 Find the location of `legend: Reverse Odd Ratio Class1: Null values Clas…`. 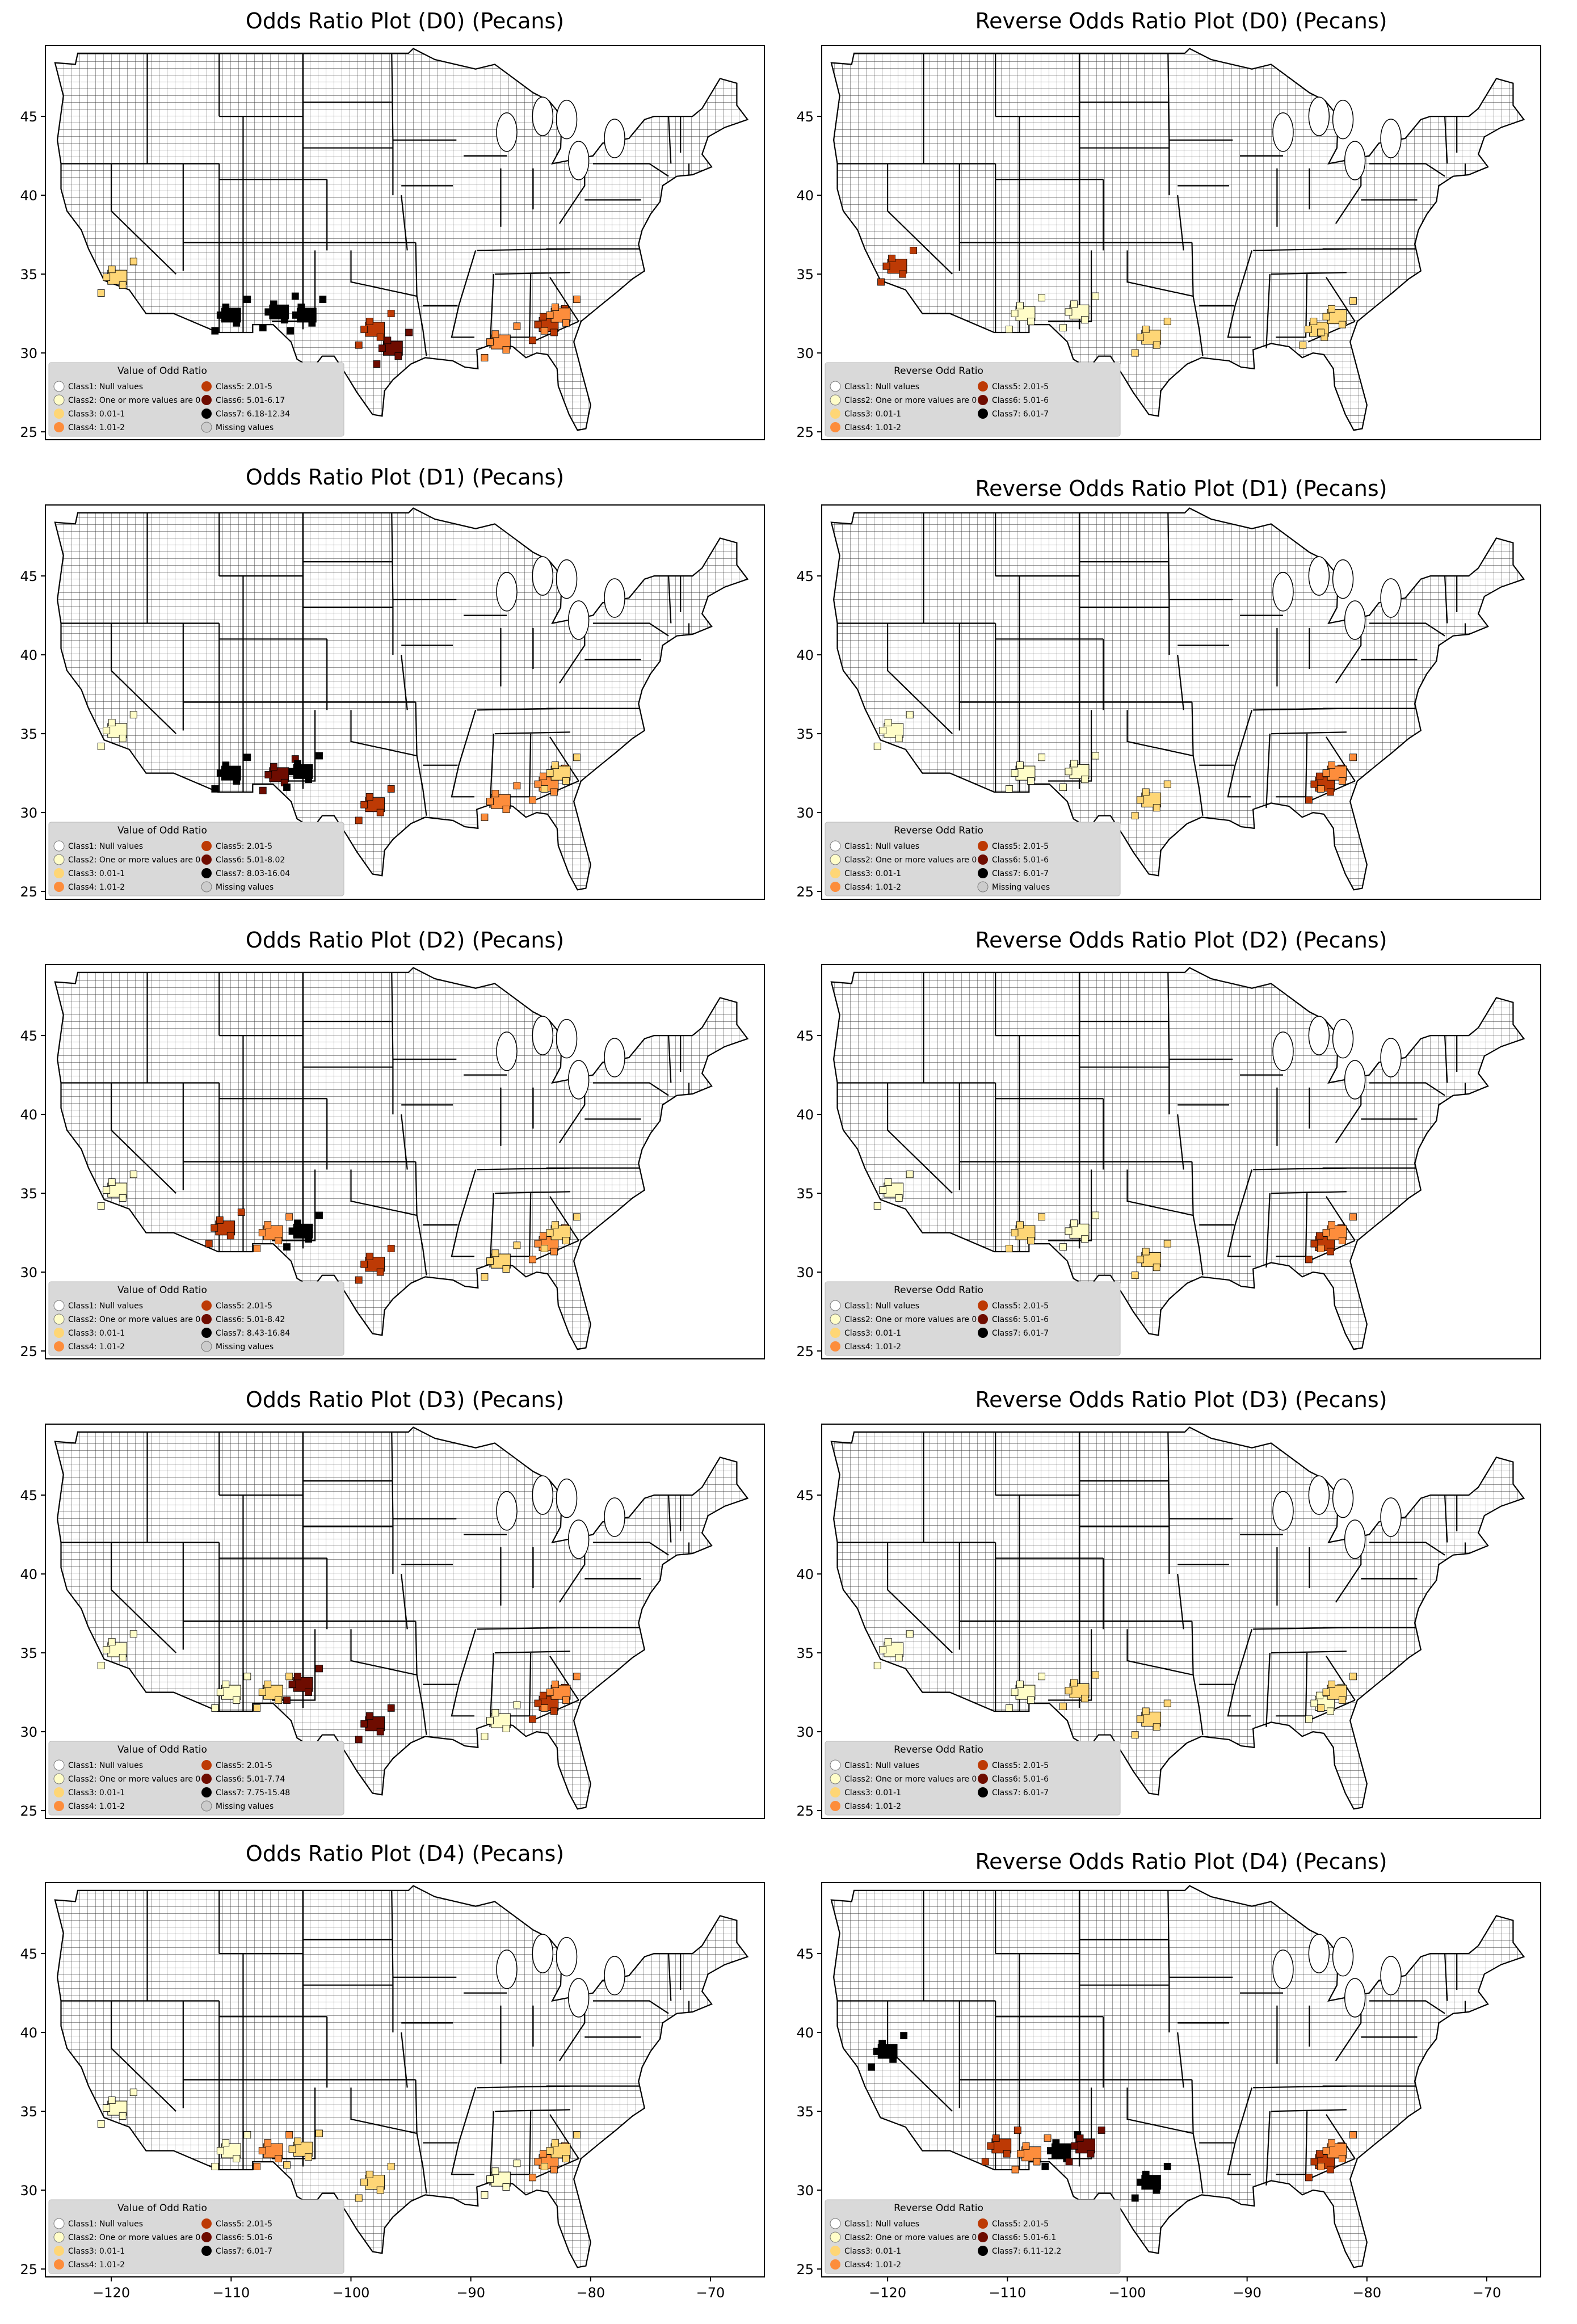

legend: Reverse Odd Ratio Class1: Null values Clas… is located at coordinates (973, 859).